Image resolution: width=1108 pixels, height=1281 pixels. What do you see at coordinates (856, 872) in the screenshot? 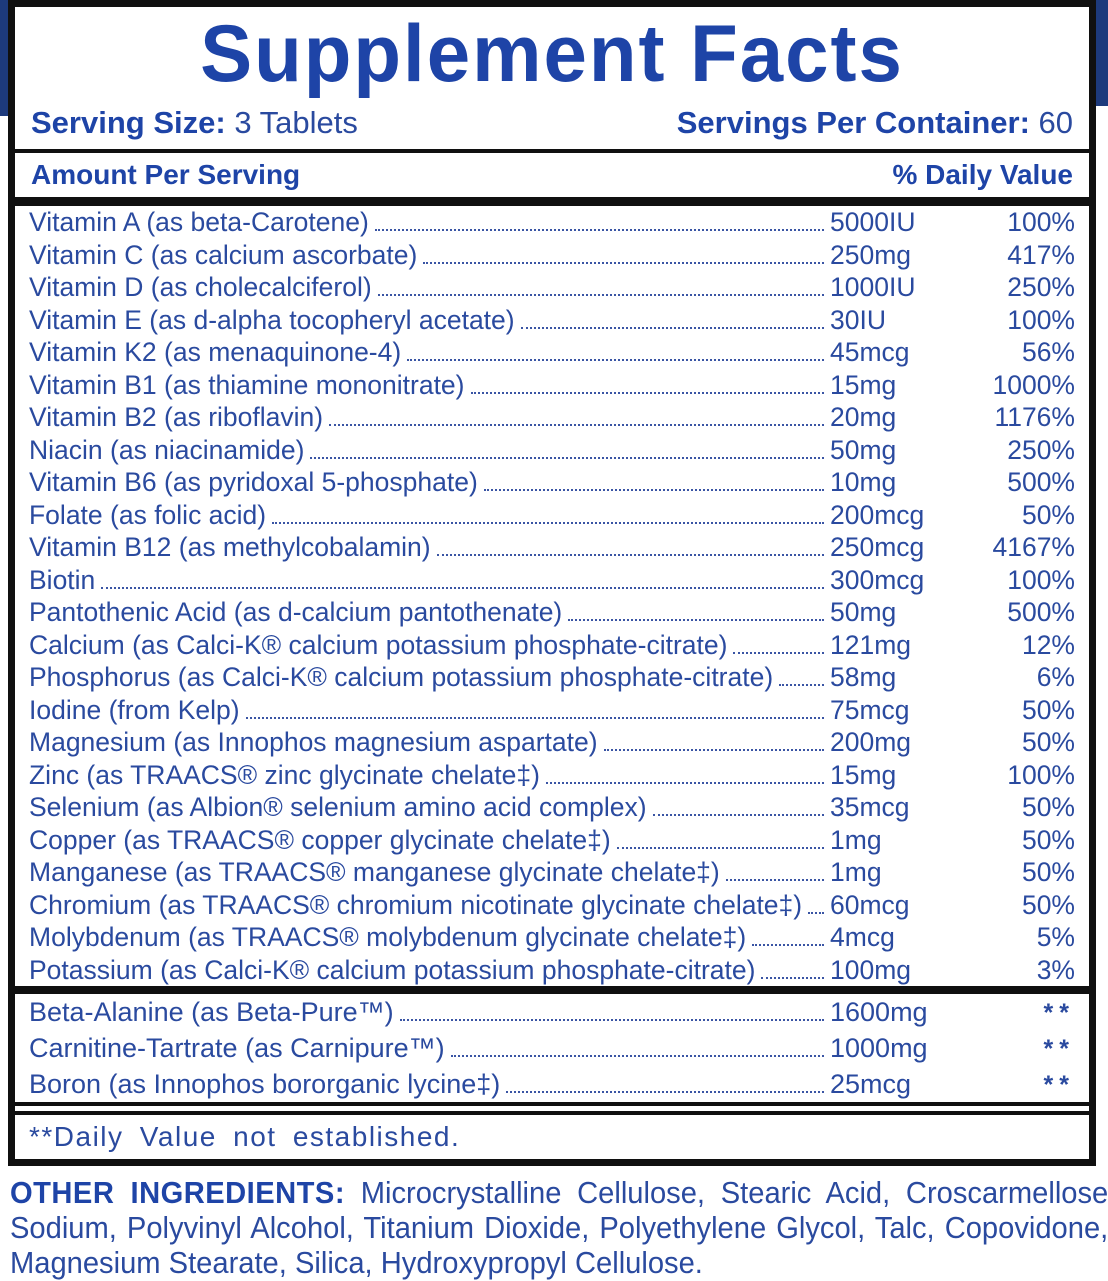
I see `nutrient-amount: 1mg` at bounding box center [856, 872].